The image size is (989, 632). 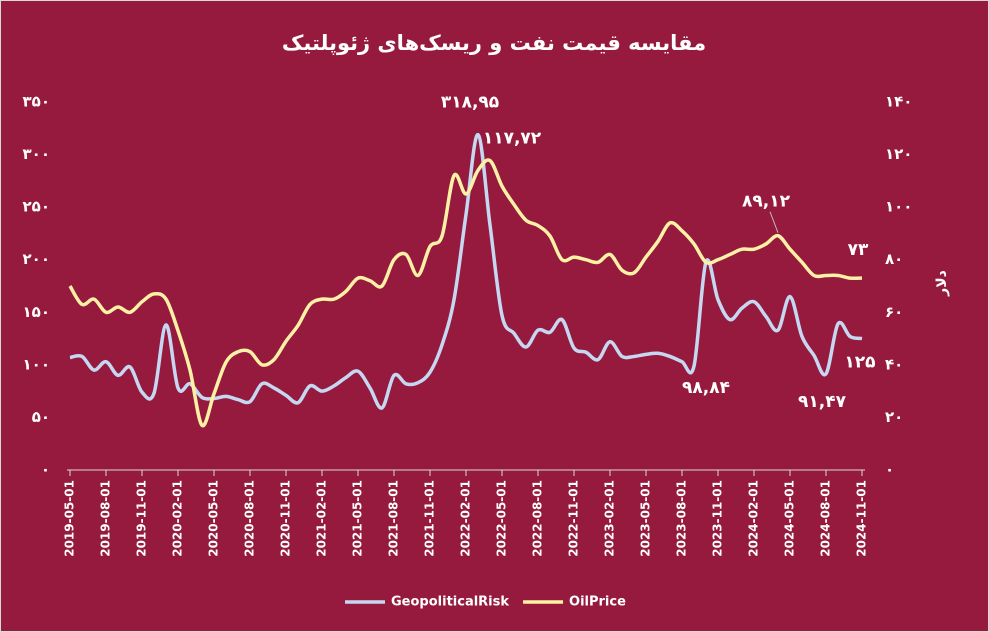 I want to click on y2-tick-label: ۴۰, so click(x=894, y=364).